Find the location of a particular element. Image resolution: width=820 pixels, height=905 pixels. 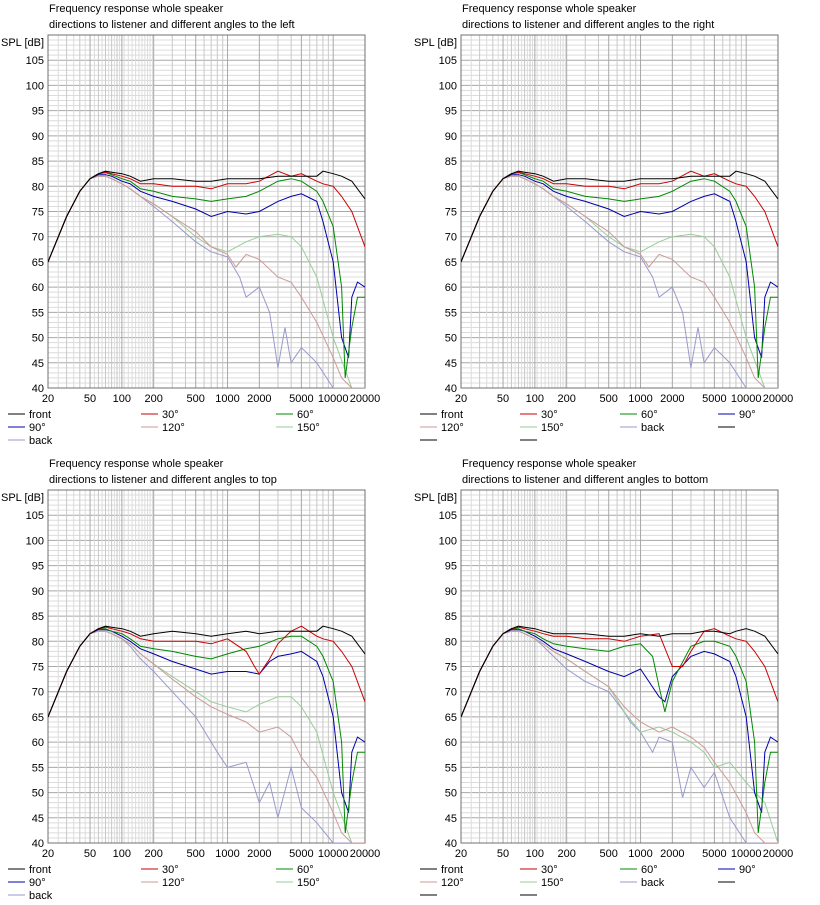

x-tick-label: 1000 is located at coordinates (227, 854).